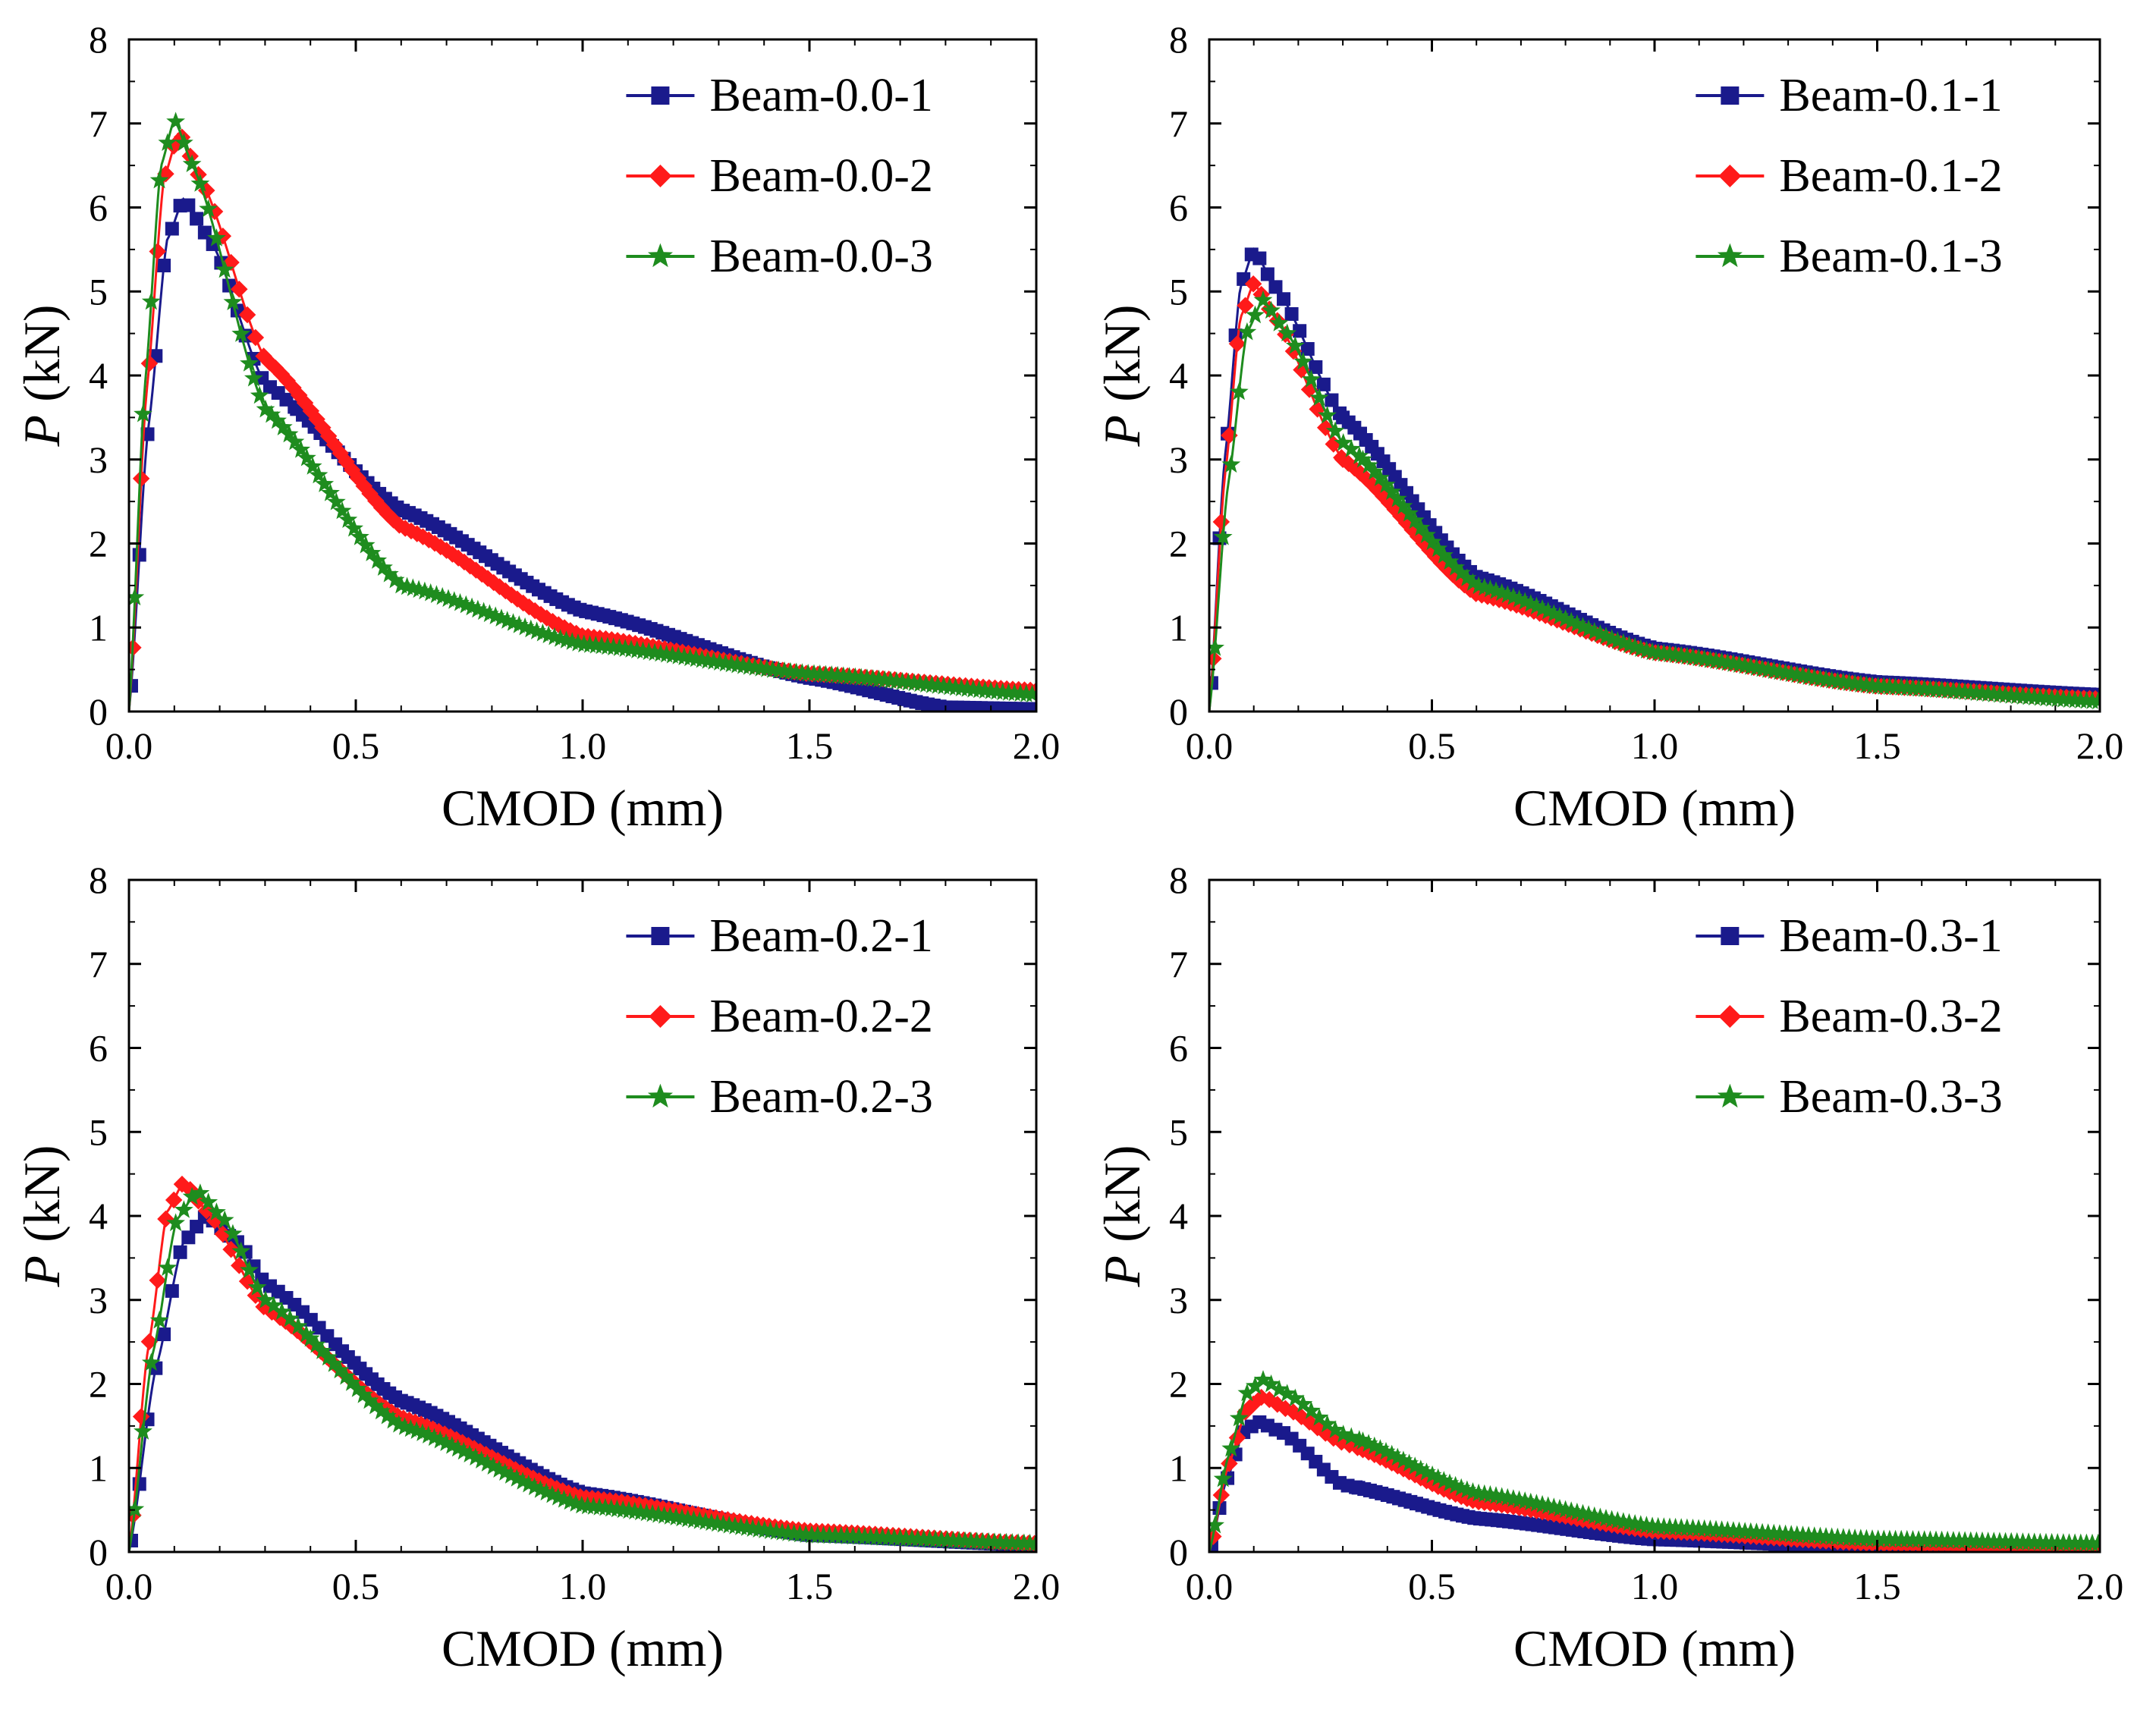 This screenshot has height=1709, width=2156. What do you see at coordinates (1178, 711) in the screenshot?
I see `y-tick-label: 0` at bounding box center [1178, 711].